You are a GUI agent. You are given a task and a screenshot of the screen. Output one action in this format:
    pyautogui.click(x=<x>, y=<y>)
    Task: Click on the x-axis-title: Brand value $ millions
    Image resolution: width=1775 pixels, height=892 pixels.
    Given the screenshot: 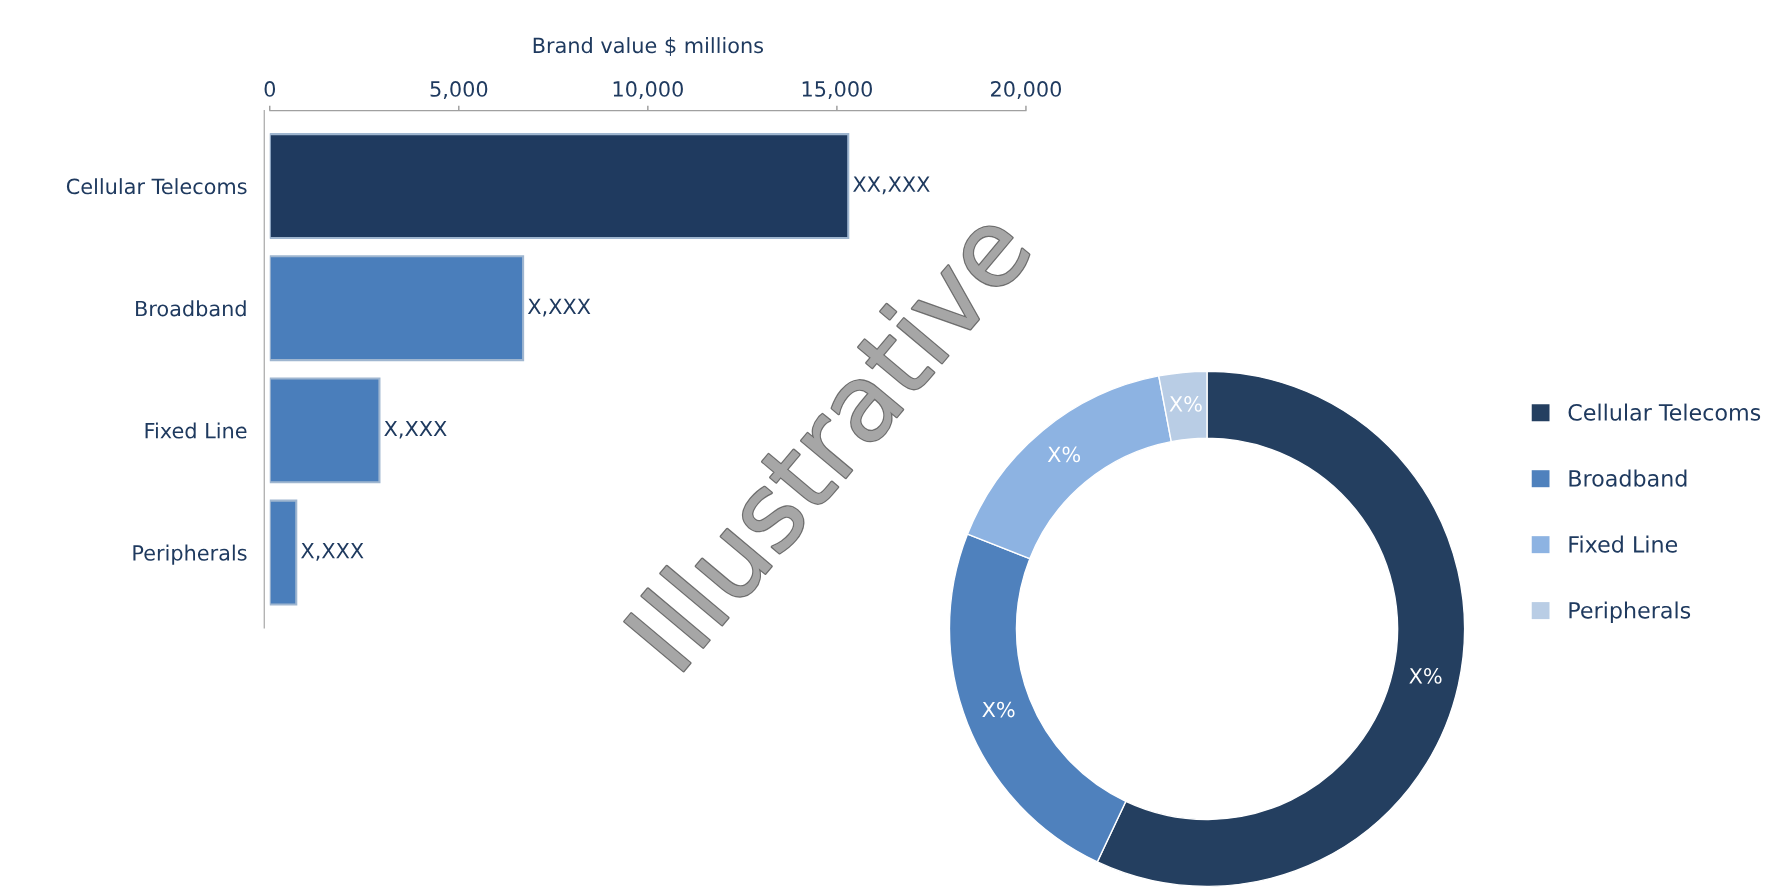 What is the action you would take?
    pyautogui.click(x=648, y=47)
    